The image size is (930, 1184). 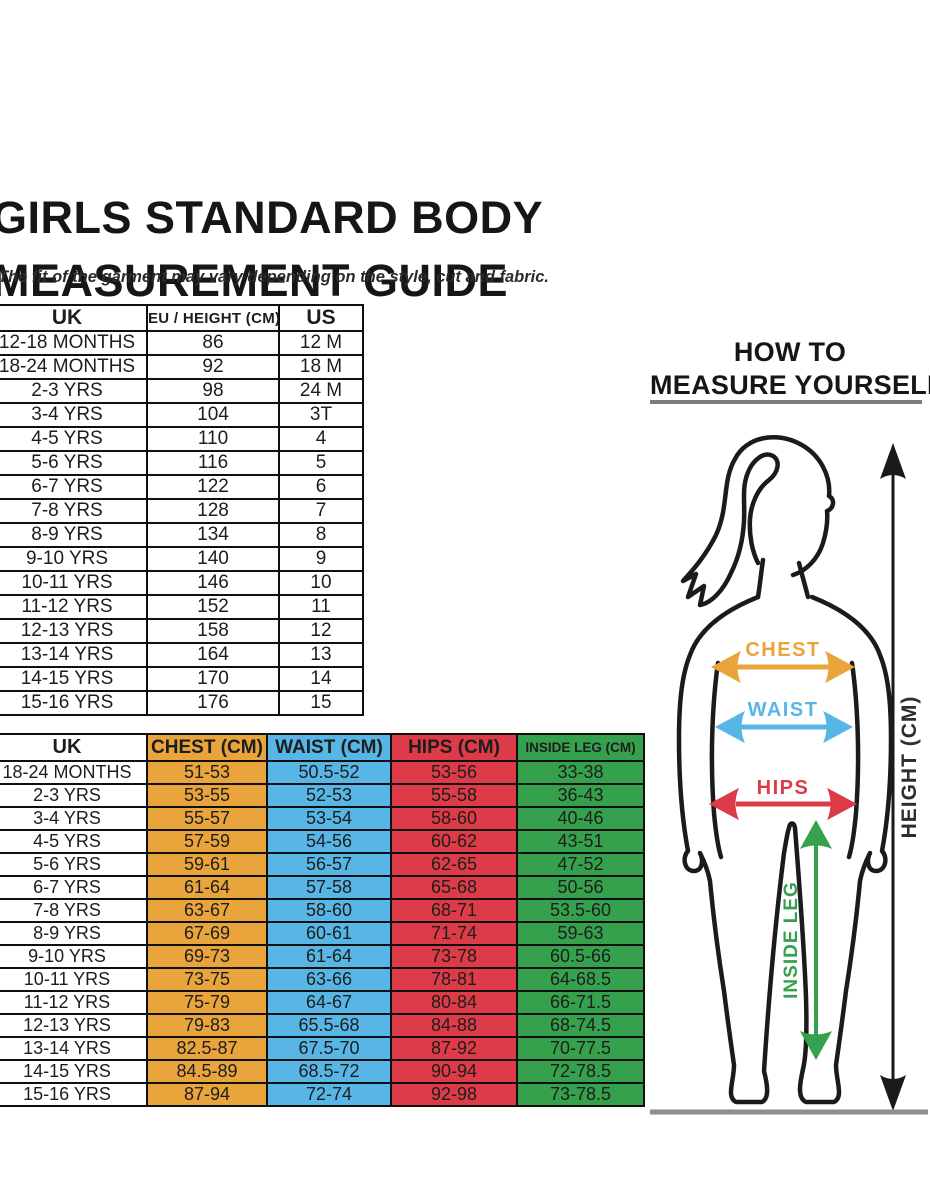 I want to click on table-cell: 67.5-70, so click(x=329, y=1048).